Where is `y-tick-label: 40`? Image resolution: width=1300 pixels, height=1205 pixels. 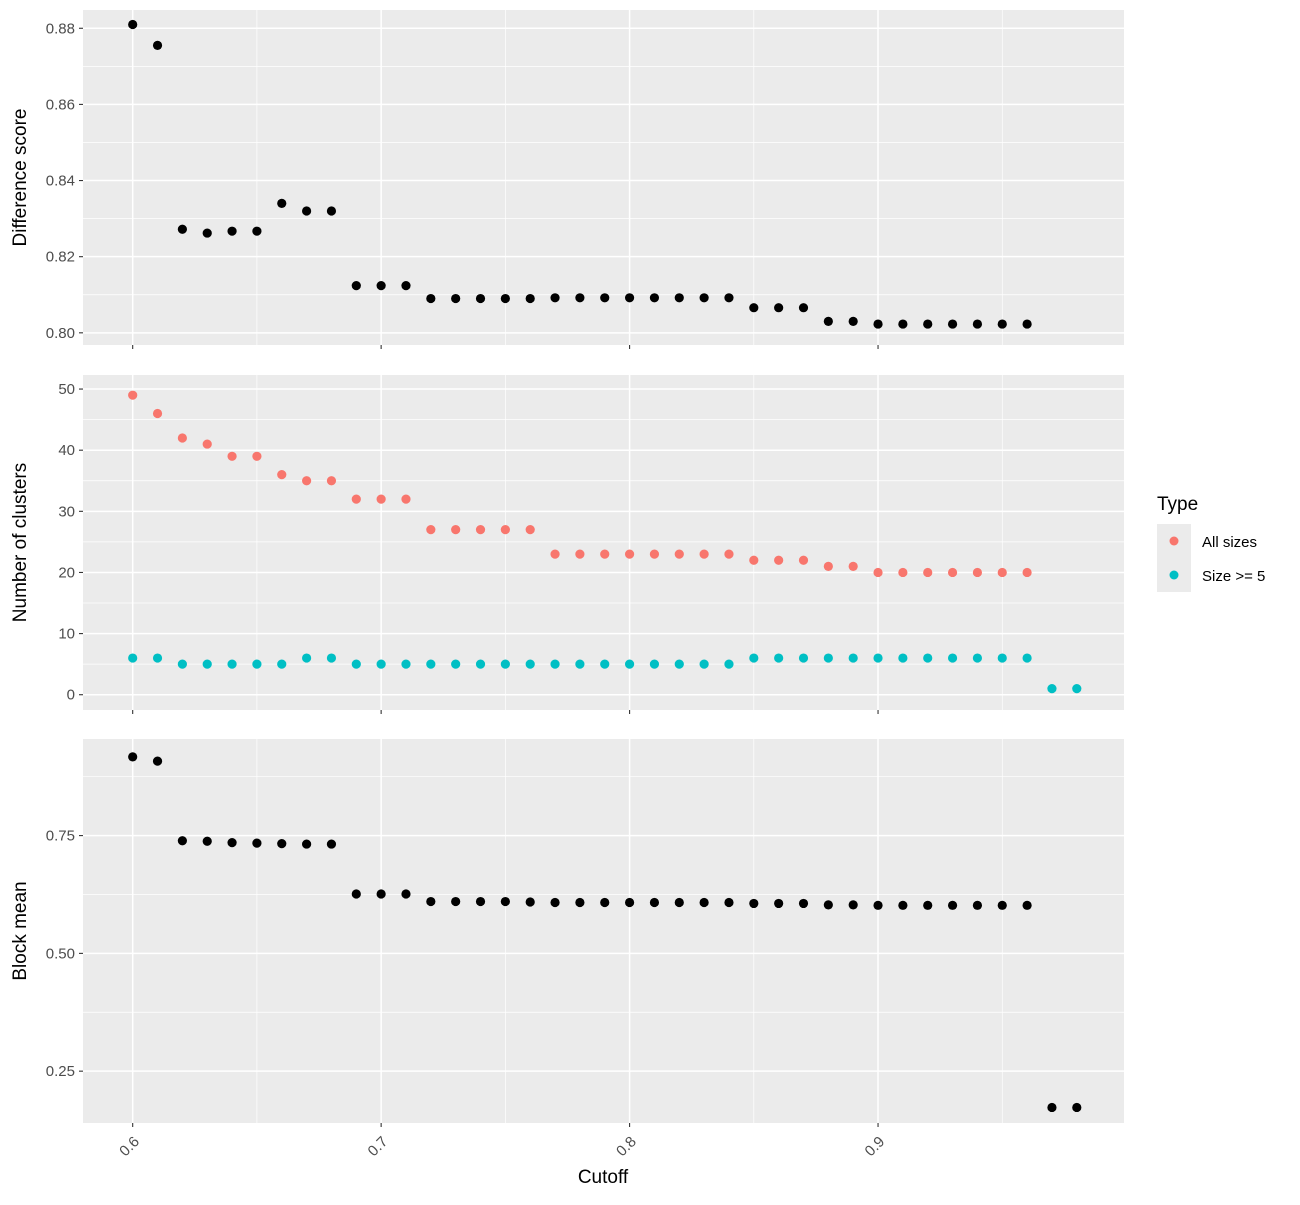
y-tick-label: 40 is located at coordinates (66, 450).